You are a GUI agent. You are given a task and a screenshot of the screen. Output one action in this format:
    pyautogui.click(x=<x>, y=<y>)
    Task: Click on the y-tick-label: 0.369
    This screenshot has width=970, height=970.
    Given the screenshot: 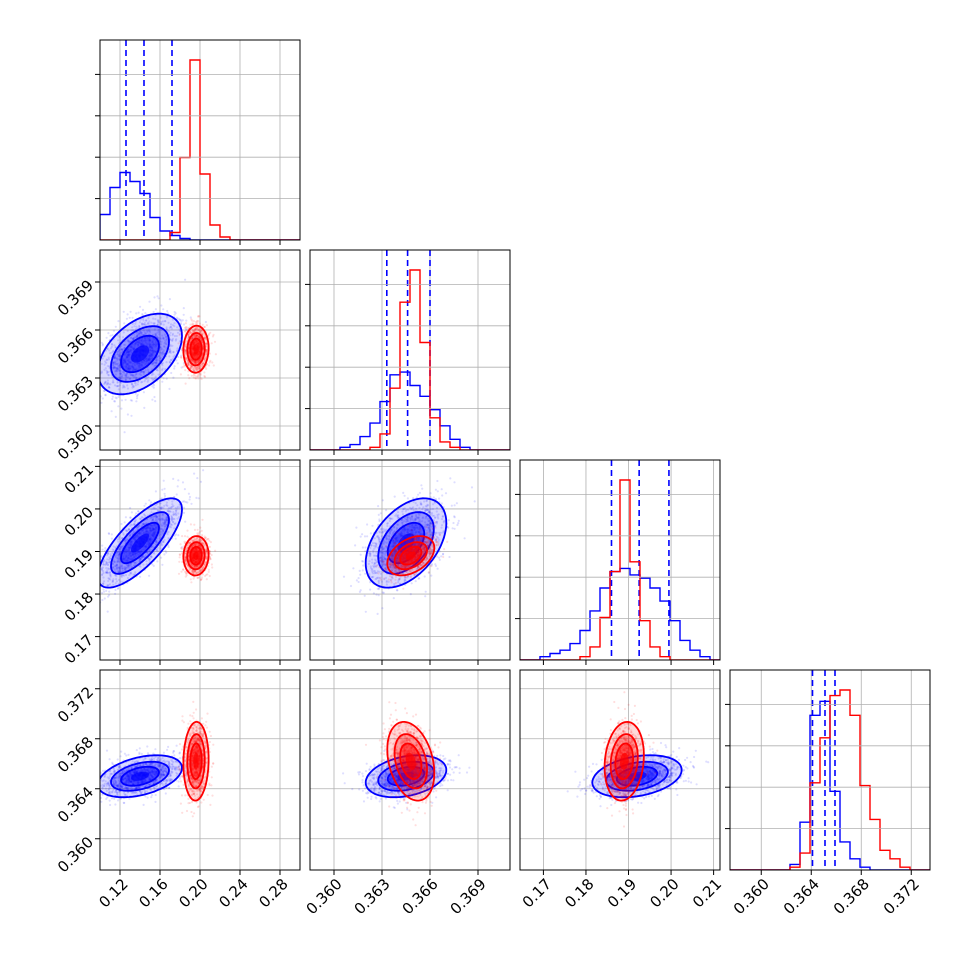 What is the action you would take?
    pyautogui.click(x=75, y=297)
    